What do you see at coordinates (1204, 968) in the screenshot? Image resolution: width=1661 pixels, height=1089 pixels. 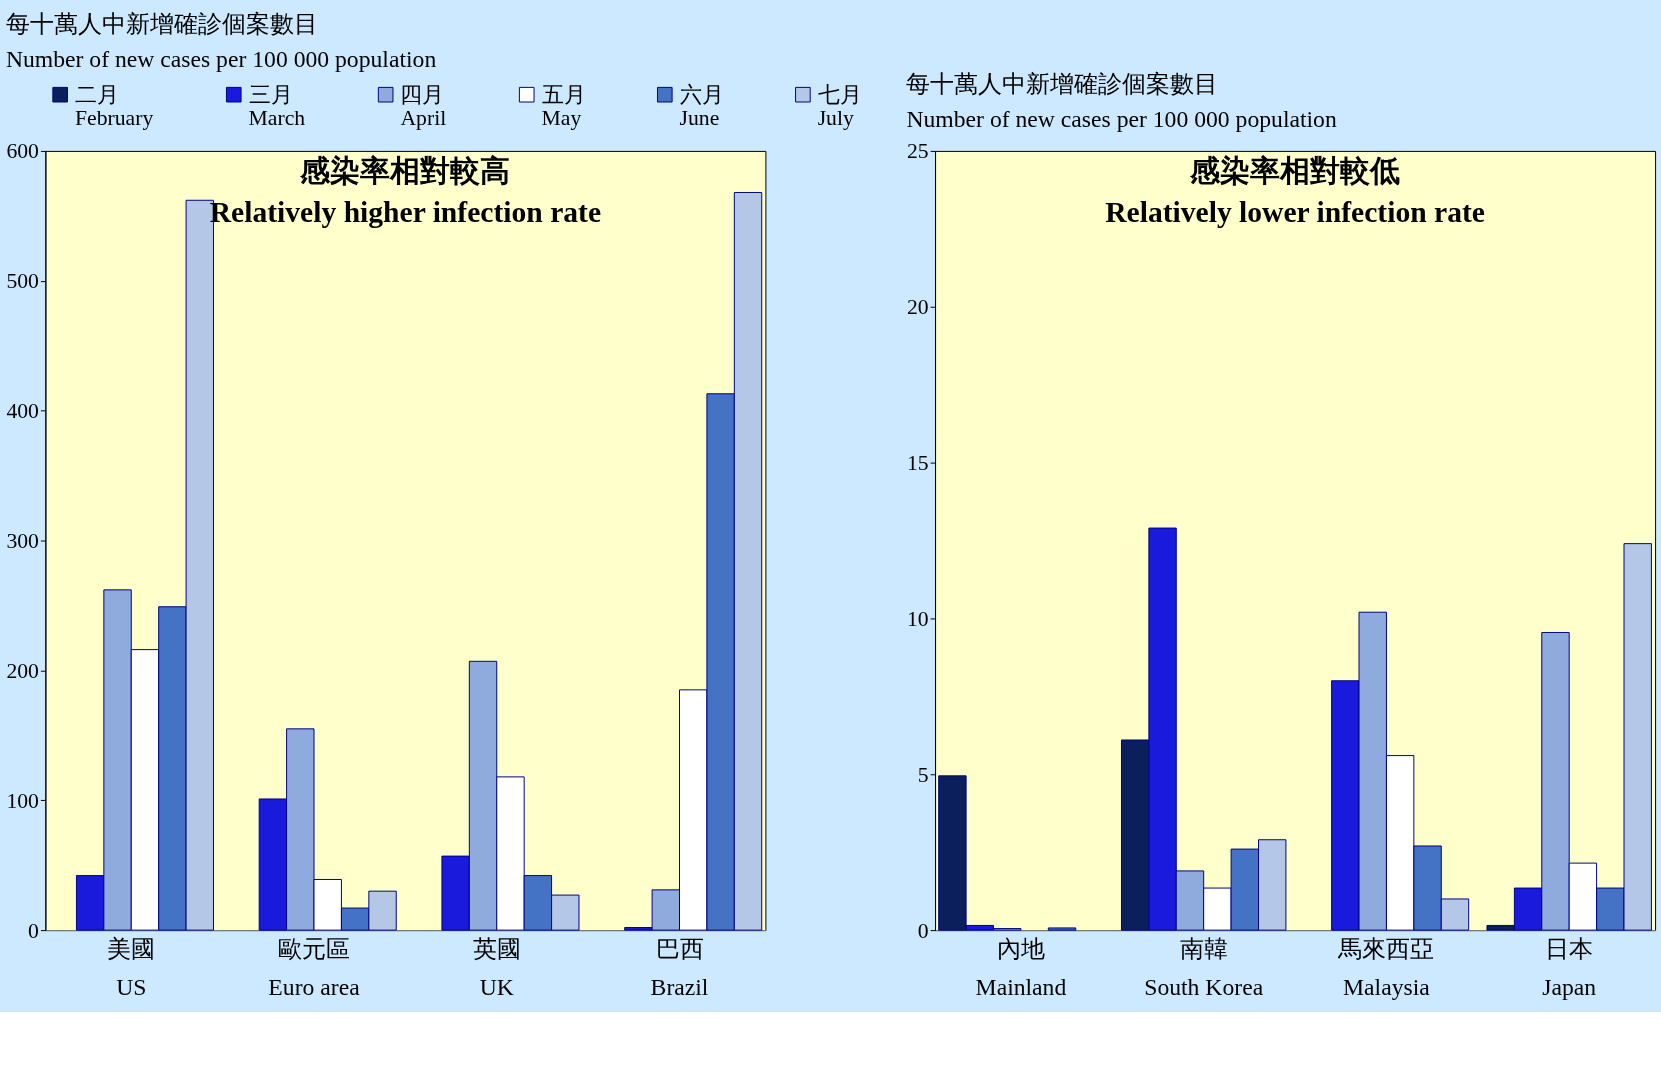 I see `x-tick-label: 南韓 South Korea` at bounding box center [1204, 968].